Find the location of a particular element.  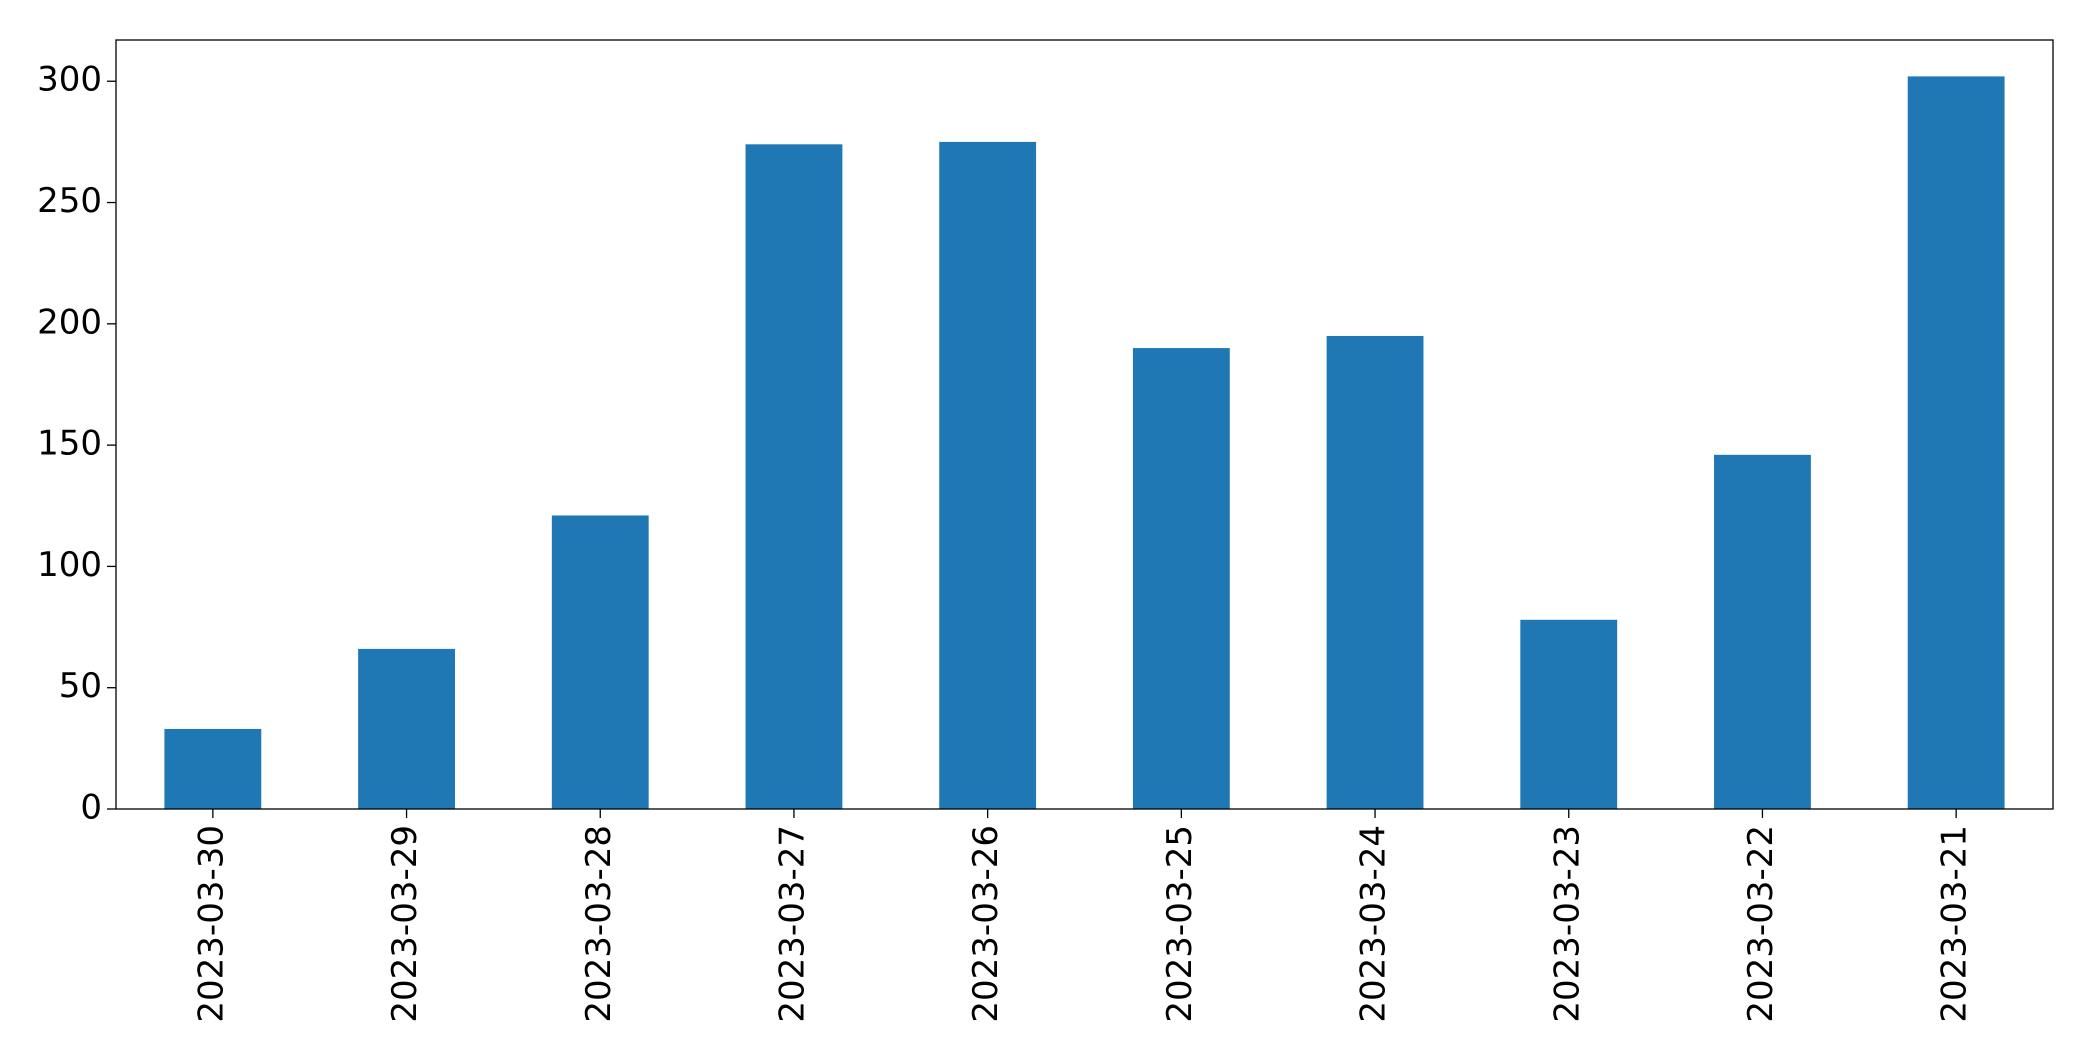

x-tick-label: 2023-03-24 is located at coordinates (1374, 924).